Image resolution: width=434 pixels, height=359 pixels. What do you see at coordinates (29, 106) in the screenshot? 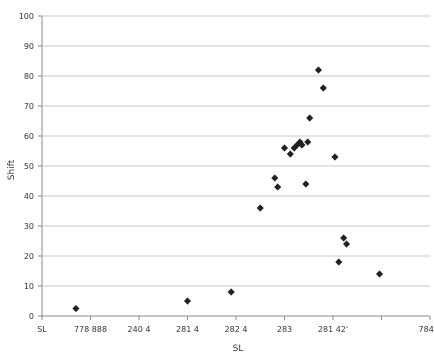
I see `y-tick-label: 70` at bounding box center [29, 106].